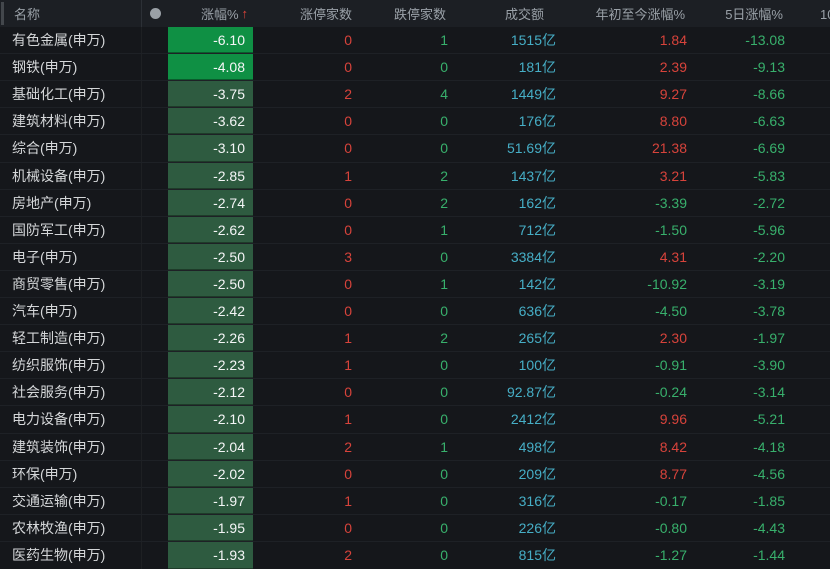 Image resolution: width=830 pixels, height=569 pixels. What do you see at coordinates (210, 500) in the screenshot?
I see `change-percent-cell: -1.97` at bounding box center [210, 500].